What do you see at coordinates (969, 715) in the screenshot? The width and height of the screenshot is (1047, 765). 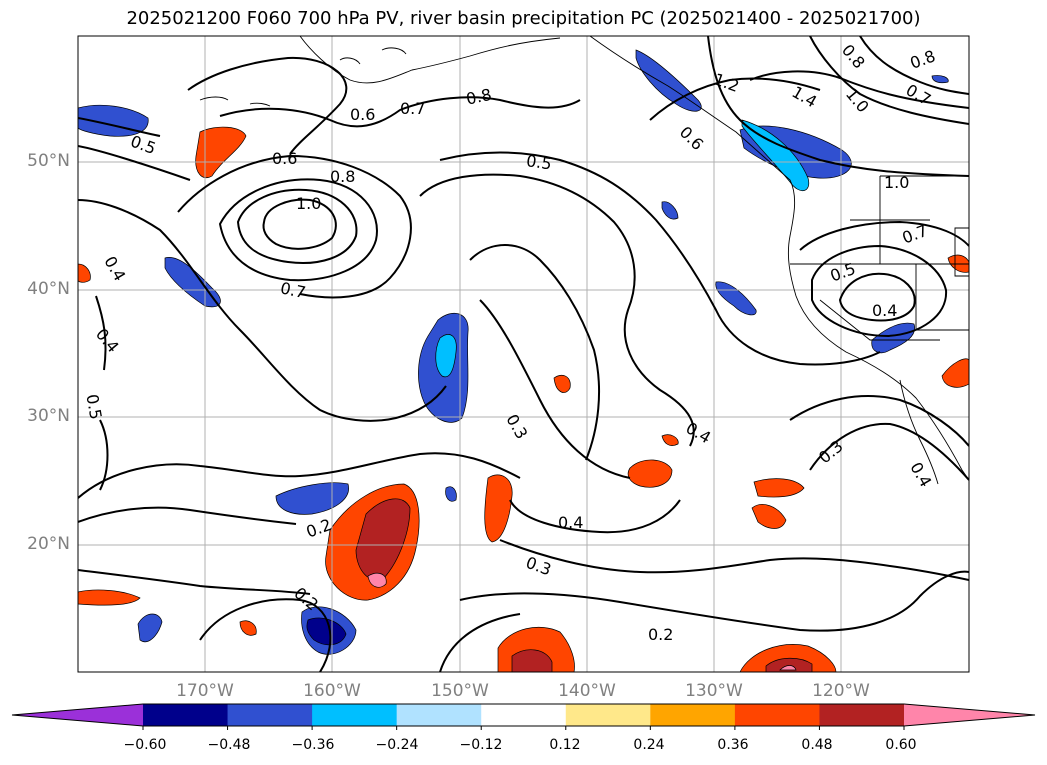 I see `colorbar-extend-max` at bounding box center [969, 715].